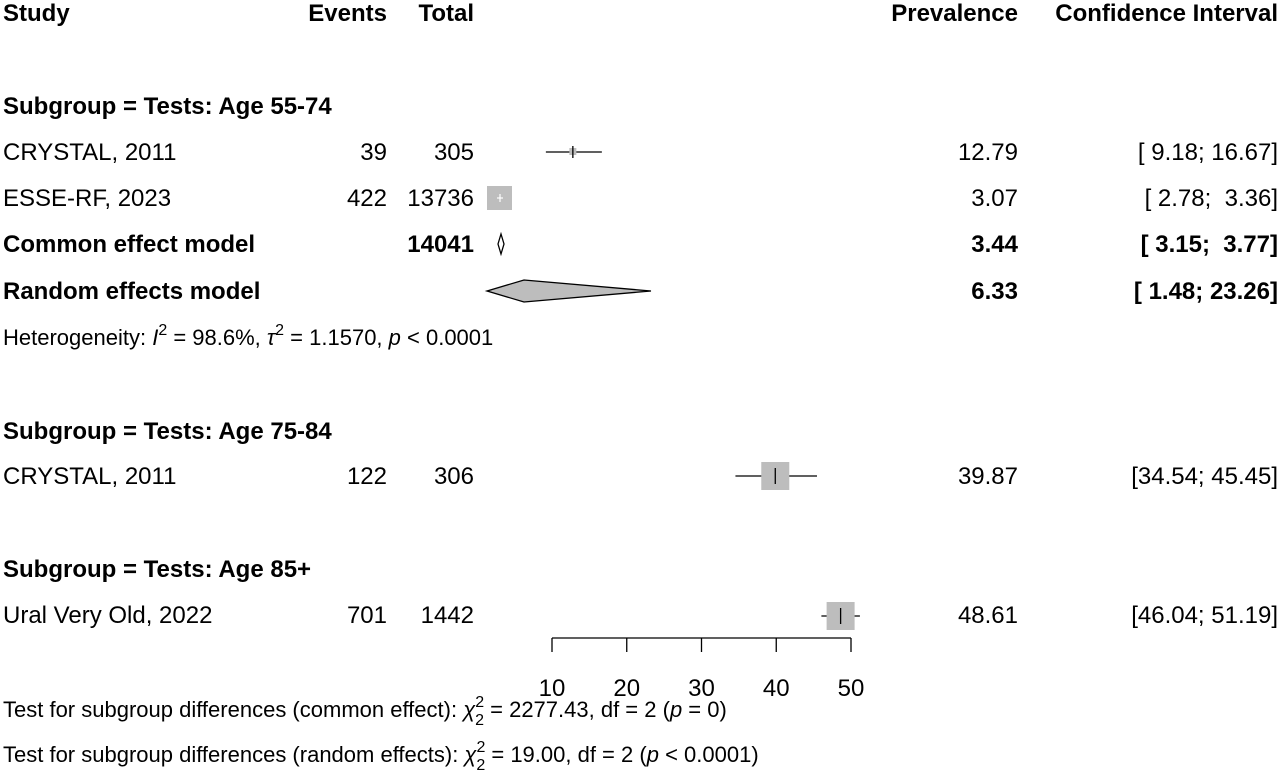 This screenshot has width=1280, height=774. What do you see at coordinates (167, 431) in the screenshot?
I see `subgroup-label-2: Subgroup = Tests: Age 75-84` at bounding box center [167, 431].